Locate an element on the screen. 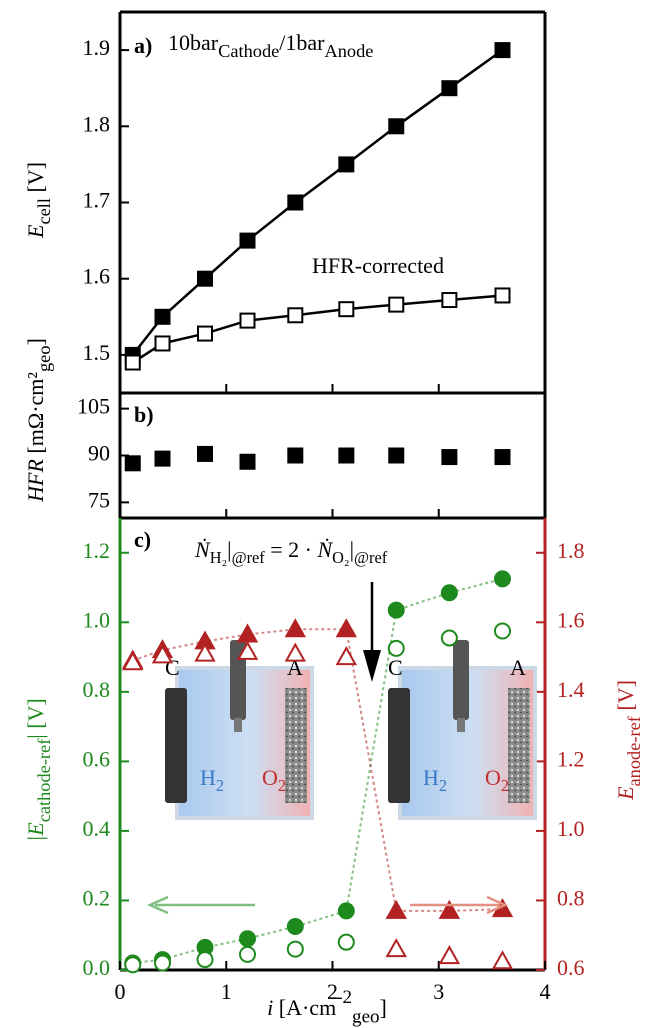  electrode-label: C is located at coordinates (395, 667).